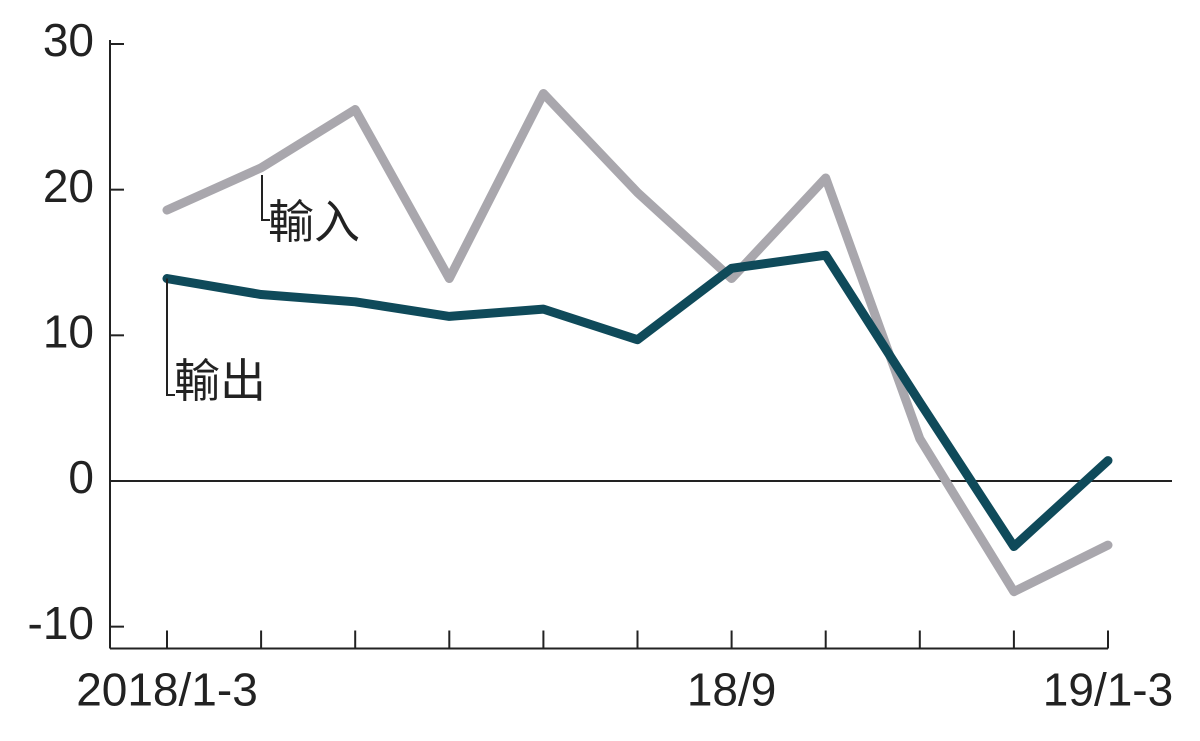 This screenshot has height=741, width=1200. I want to click on y-tick-label: 30, so click(68, 40).